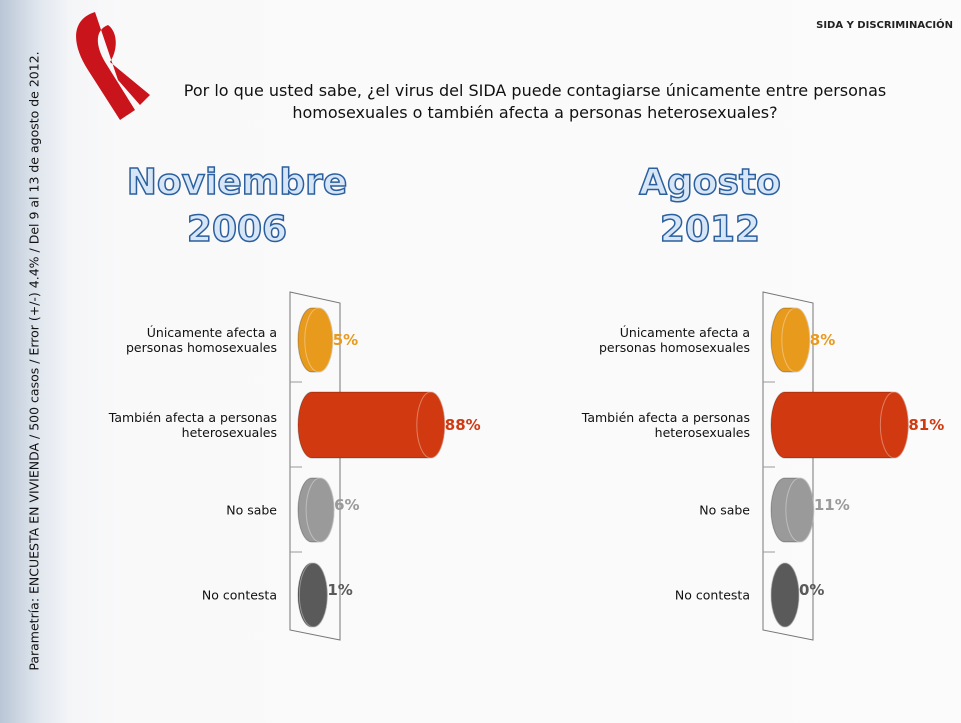 The image size is (961, 723). I want to click on value-label: 81%, so click(926, 425).